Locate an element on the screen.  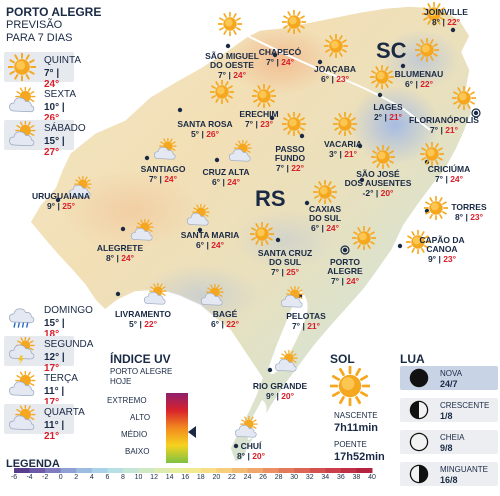
city-forecast: TORRES 8° | 23° is located at coordinates (468, 212).